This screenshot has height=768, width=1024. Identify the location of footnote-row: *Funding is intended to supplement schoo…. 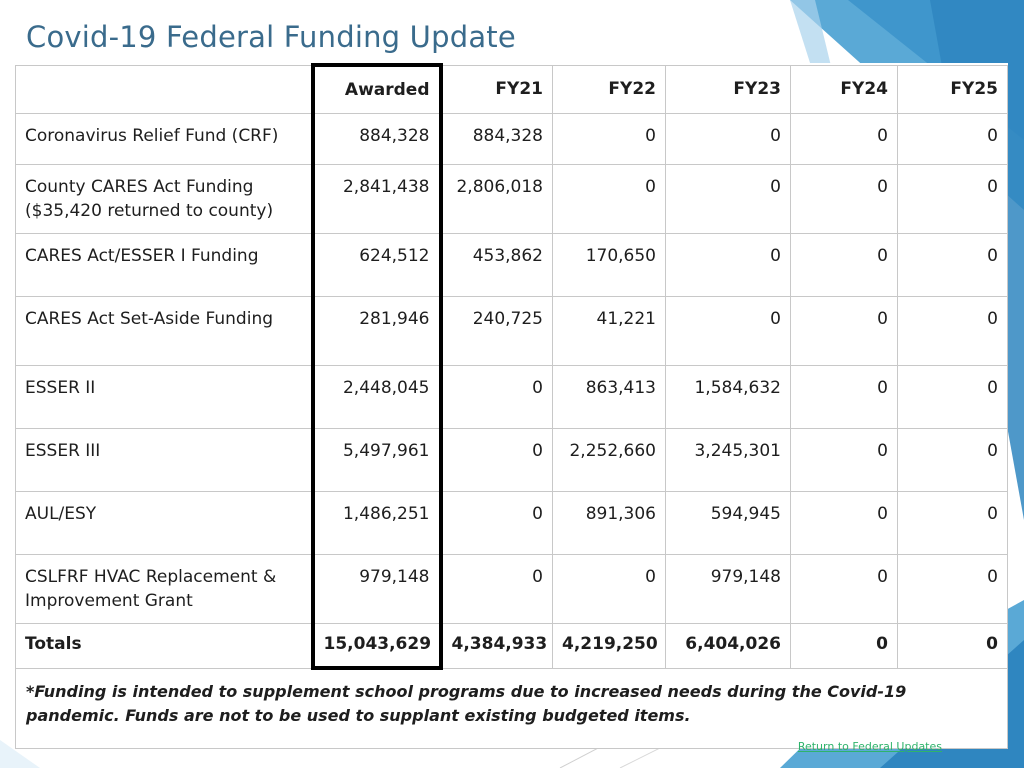
(511, 708).